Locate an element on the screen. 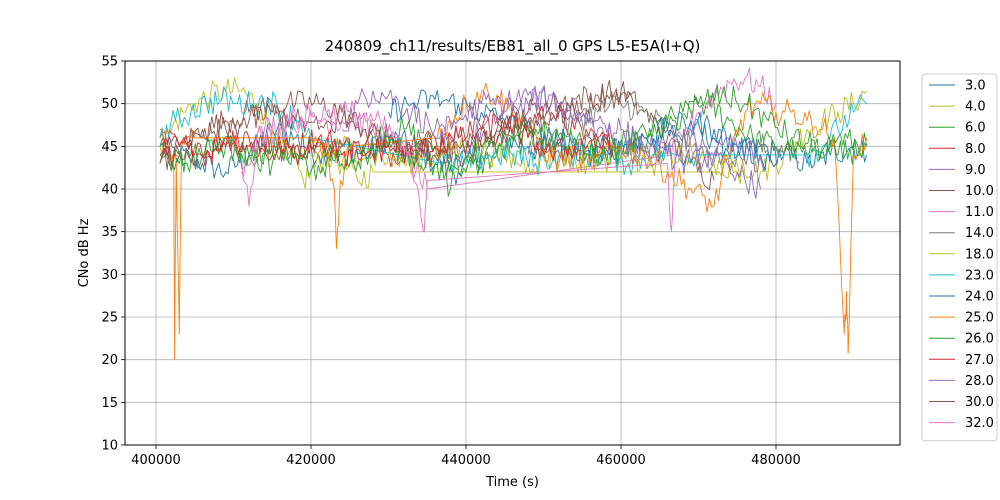 The image size is (1000, 500). y-tick-label: 55 is located at coordinates (109, 62).